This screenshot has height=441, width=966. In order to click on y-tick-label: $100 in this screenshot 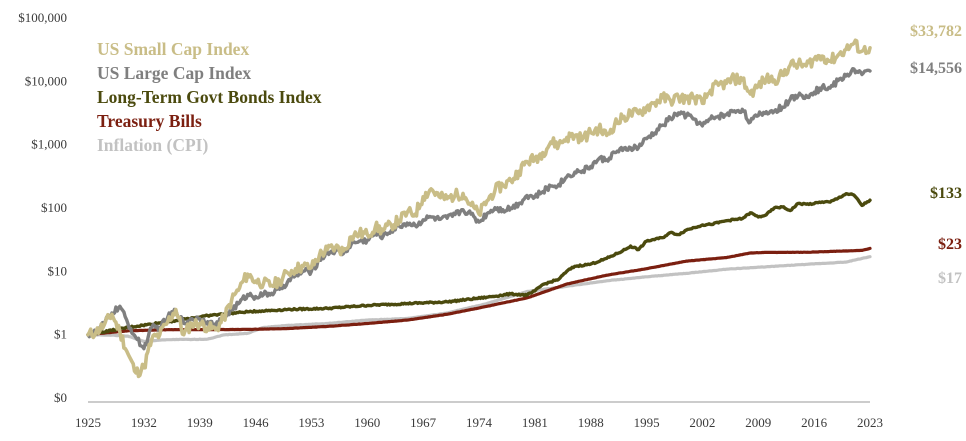, I will do `click(54, 207)`.